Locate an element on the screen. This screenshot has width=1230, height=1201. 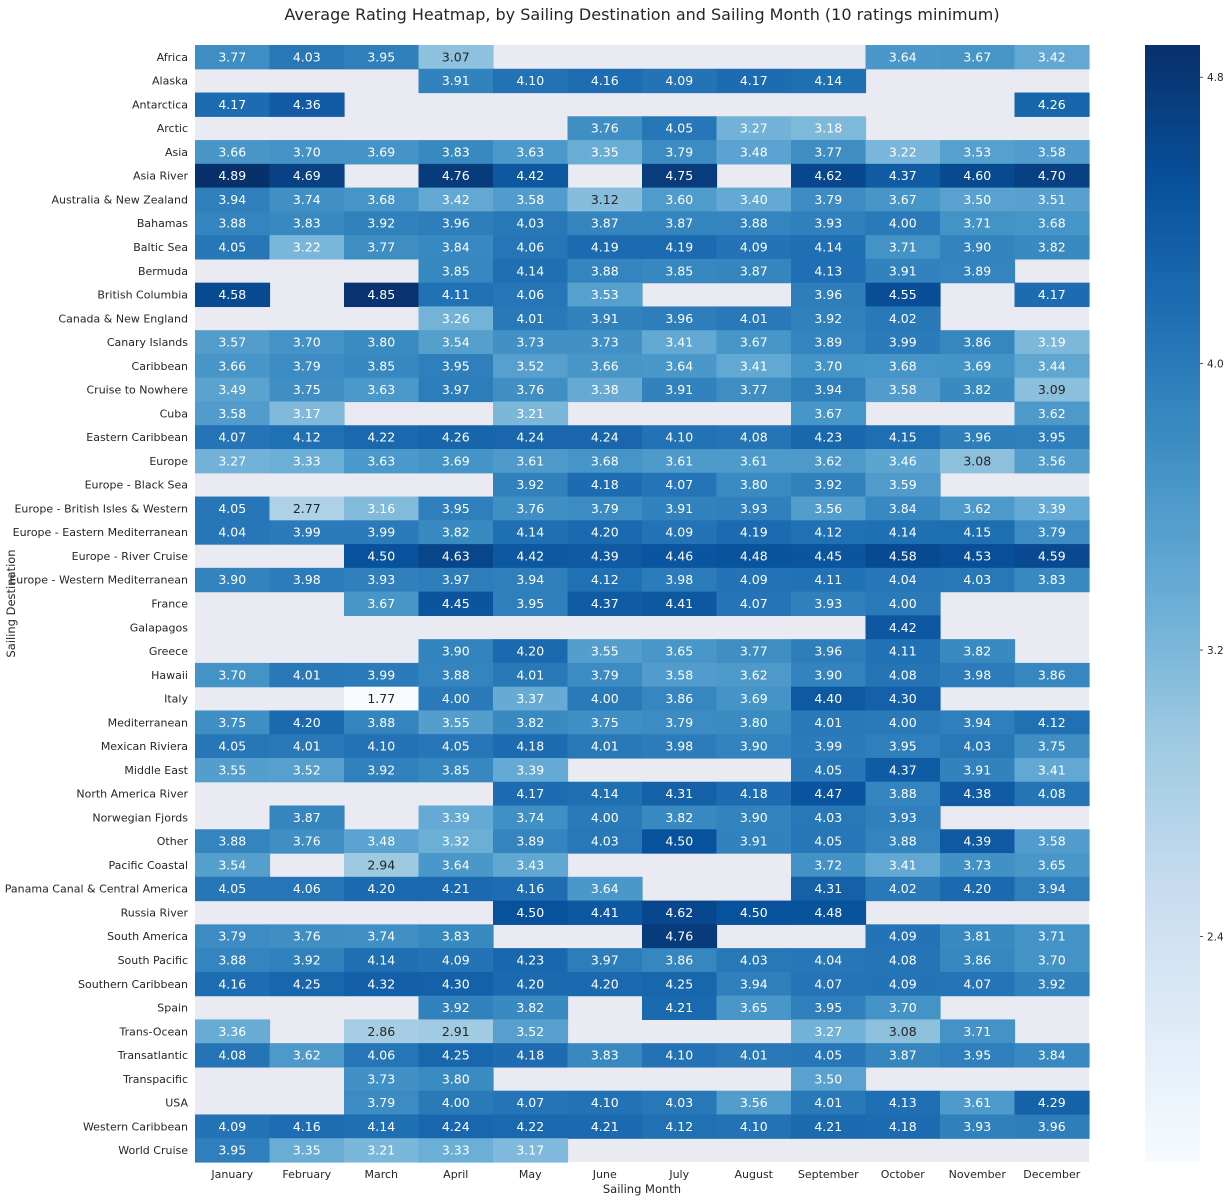
cell-value-label: 3.83 is located at coordinates (1052, 579).